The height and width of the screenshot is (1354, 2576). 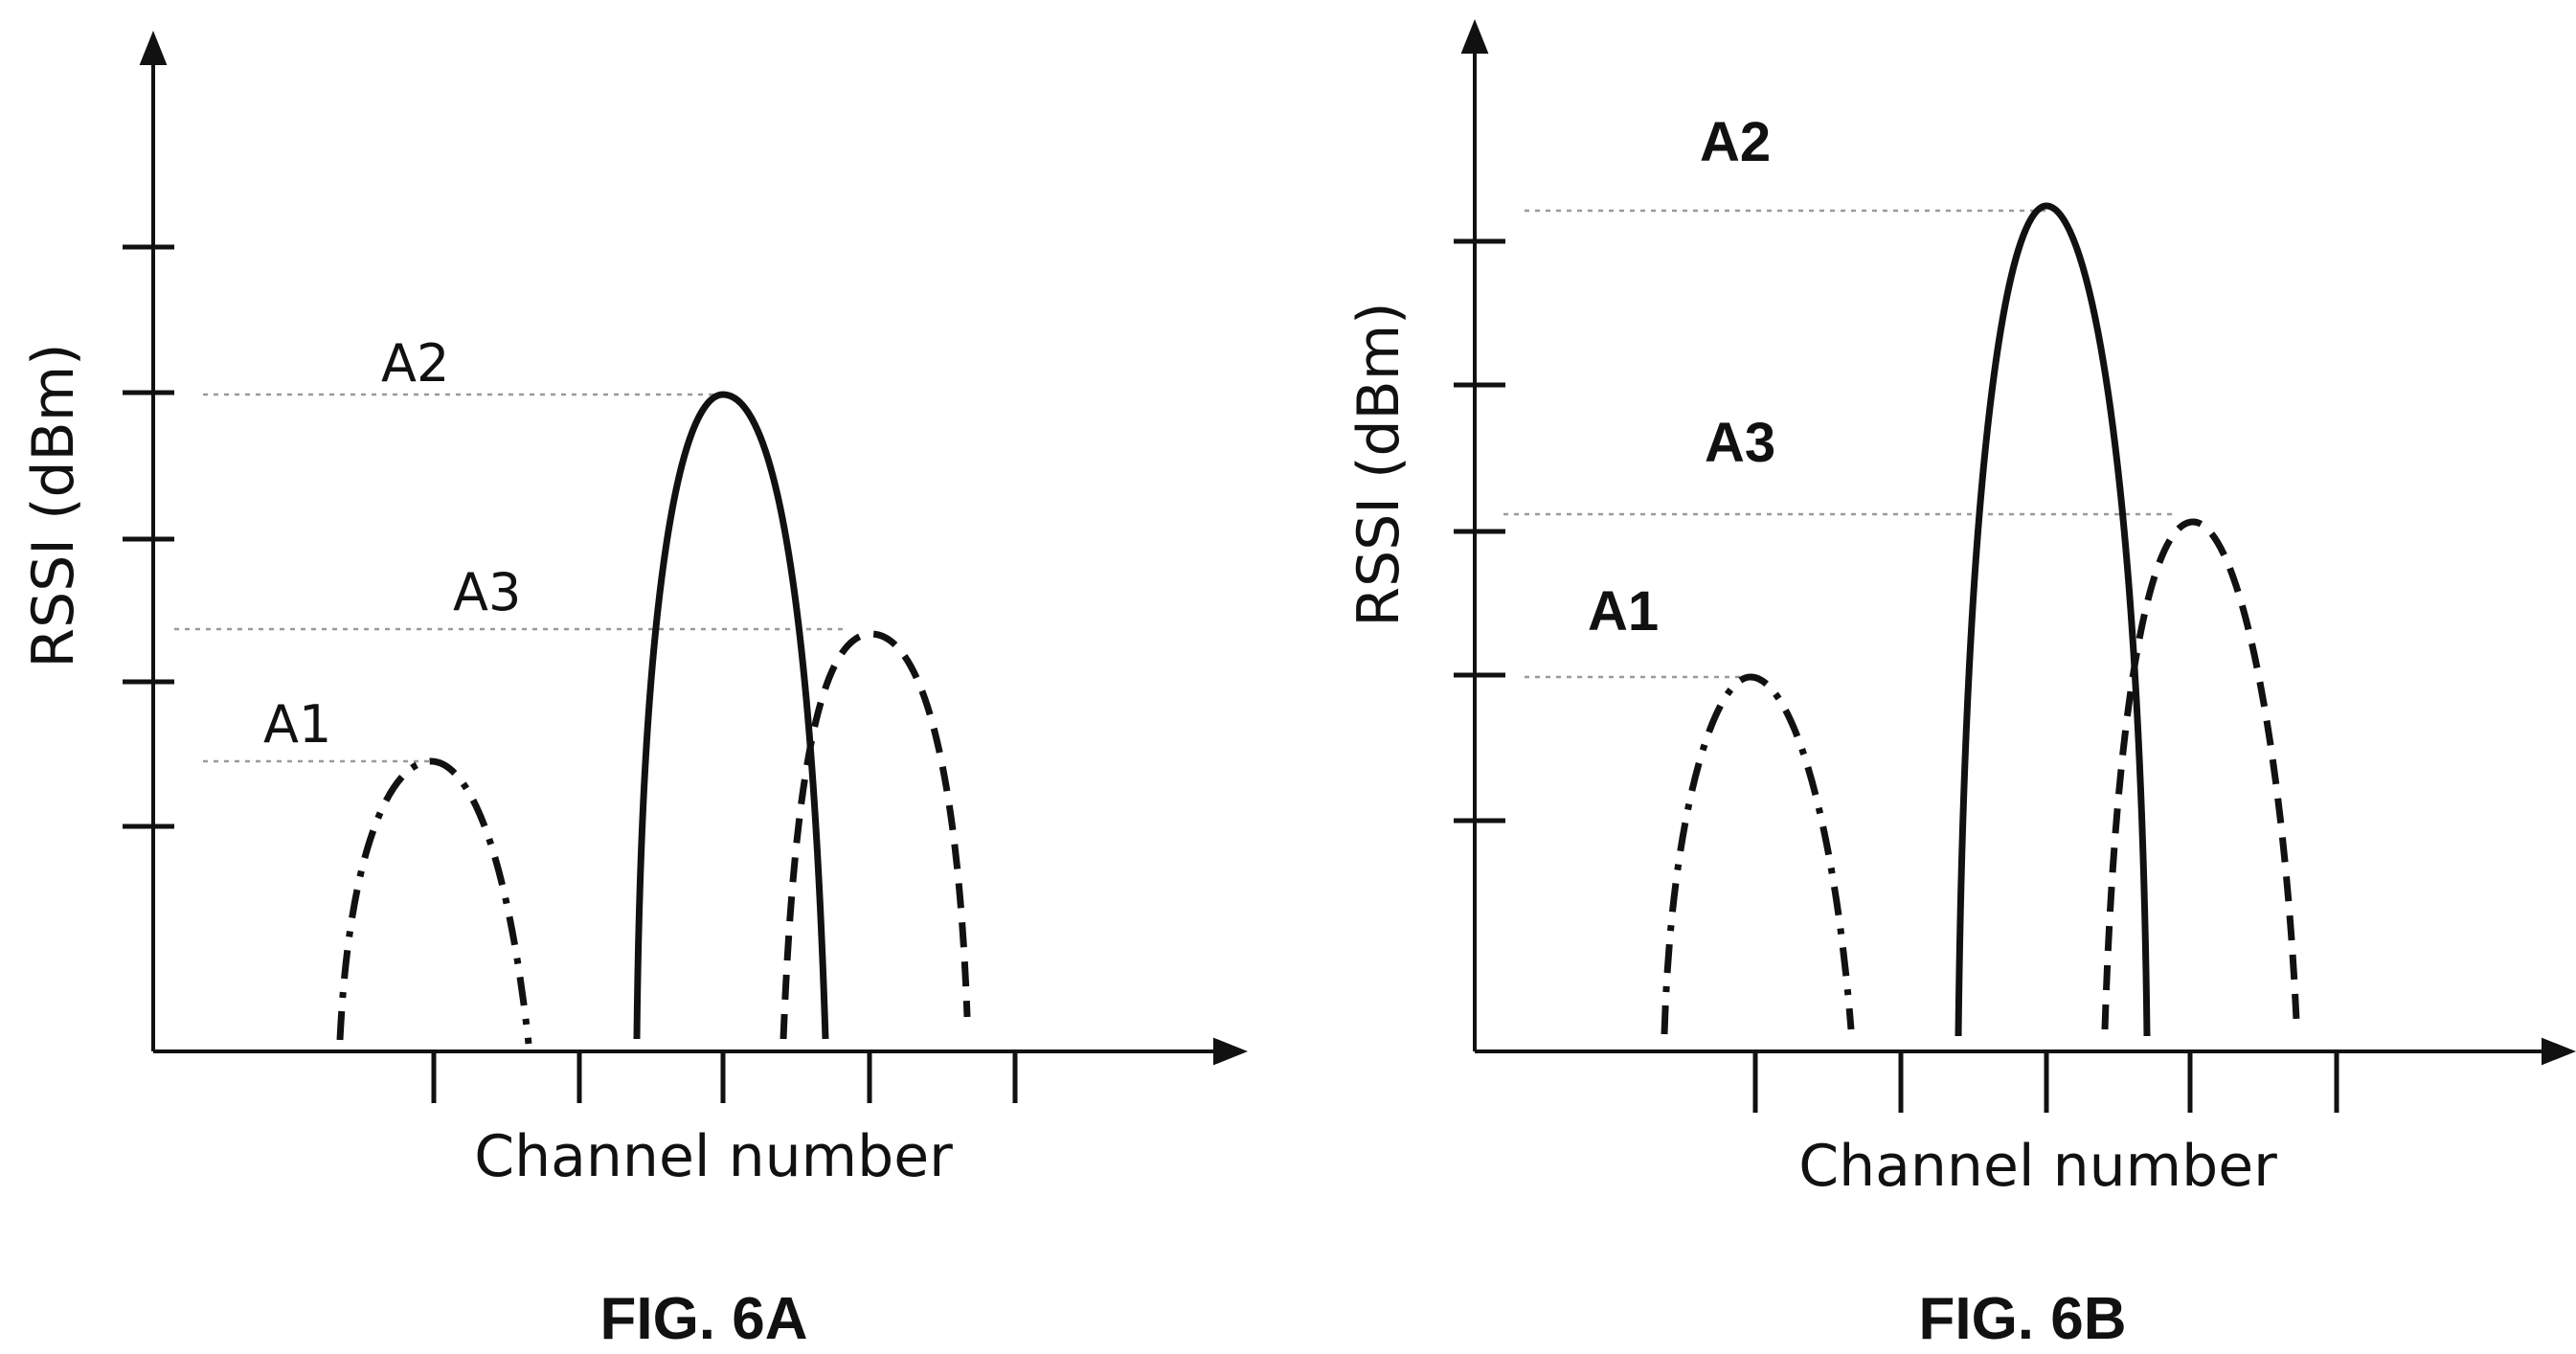 I want to click on figure-caption: FIG. 6B, so click(x=2022, y=1319).